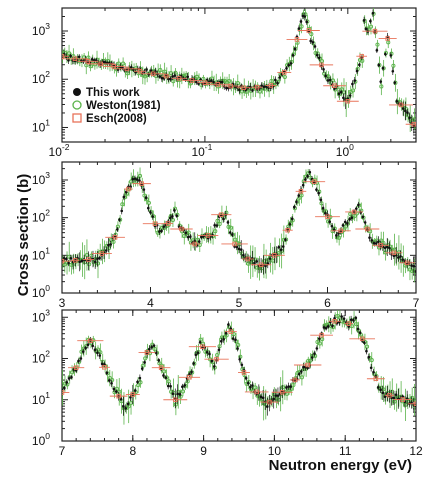 The width and height of the screenshot is (438, 484). Describe the element at coordinates (113, 93) in the screenshot. I see `legend-label: This work` at that location.